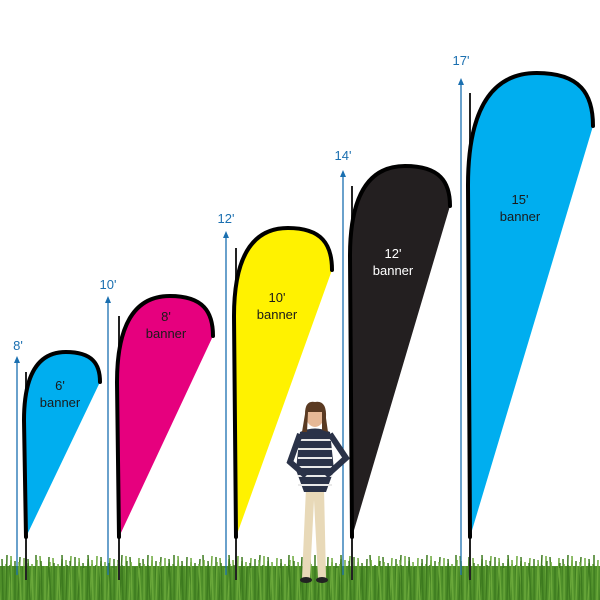  Describe the element at coordinates (343, 155) in the screenshot. I see `height-label: 14'` at that location.